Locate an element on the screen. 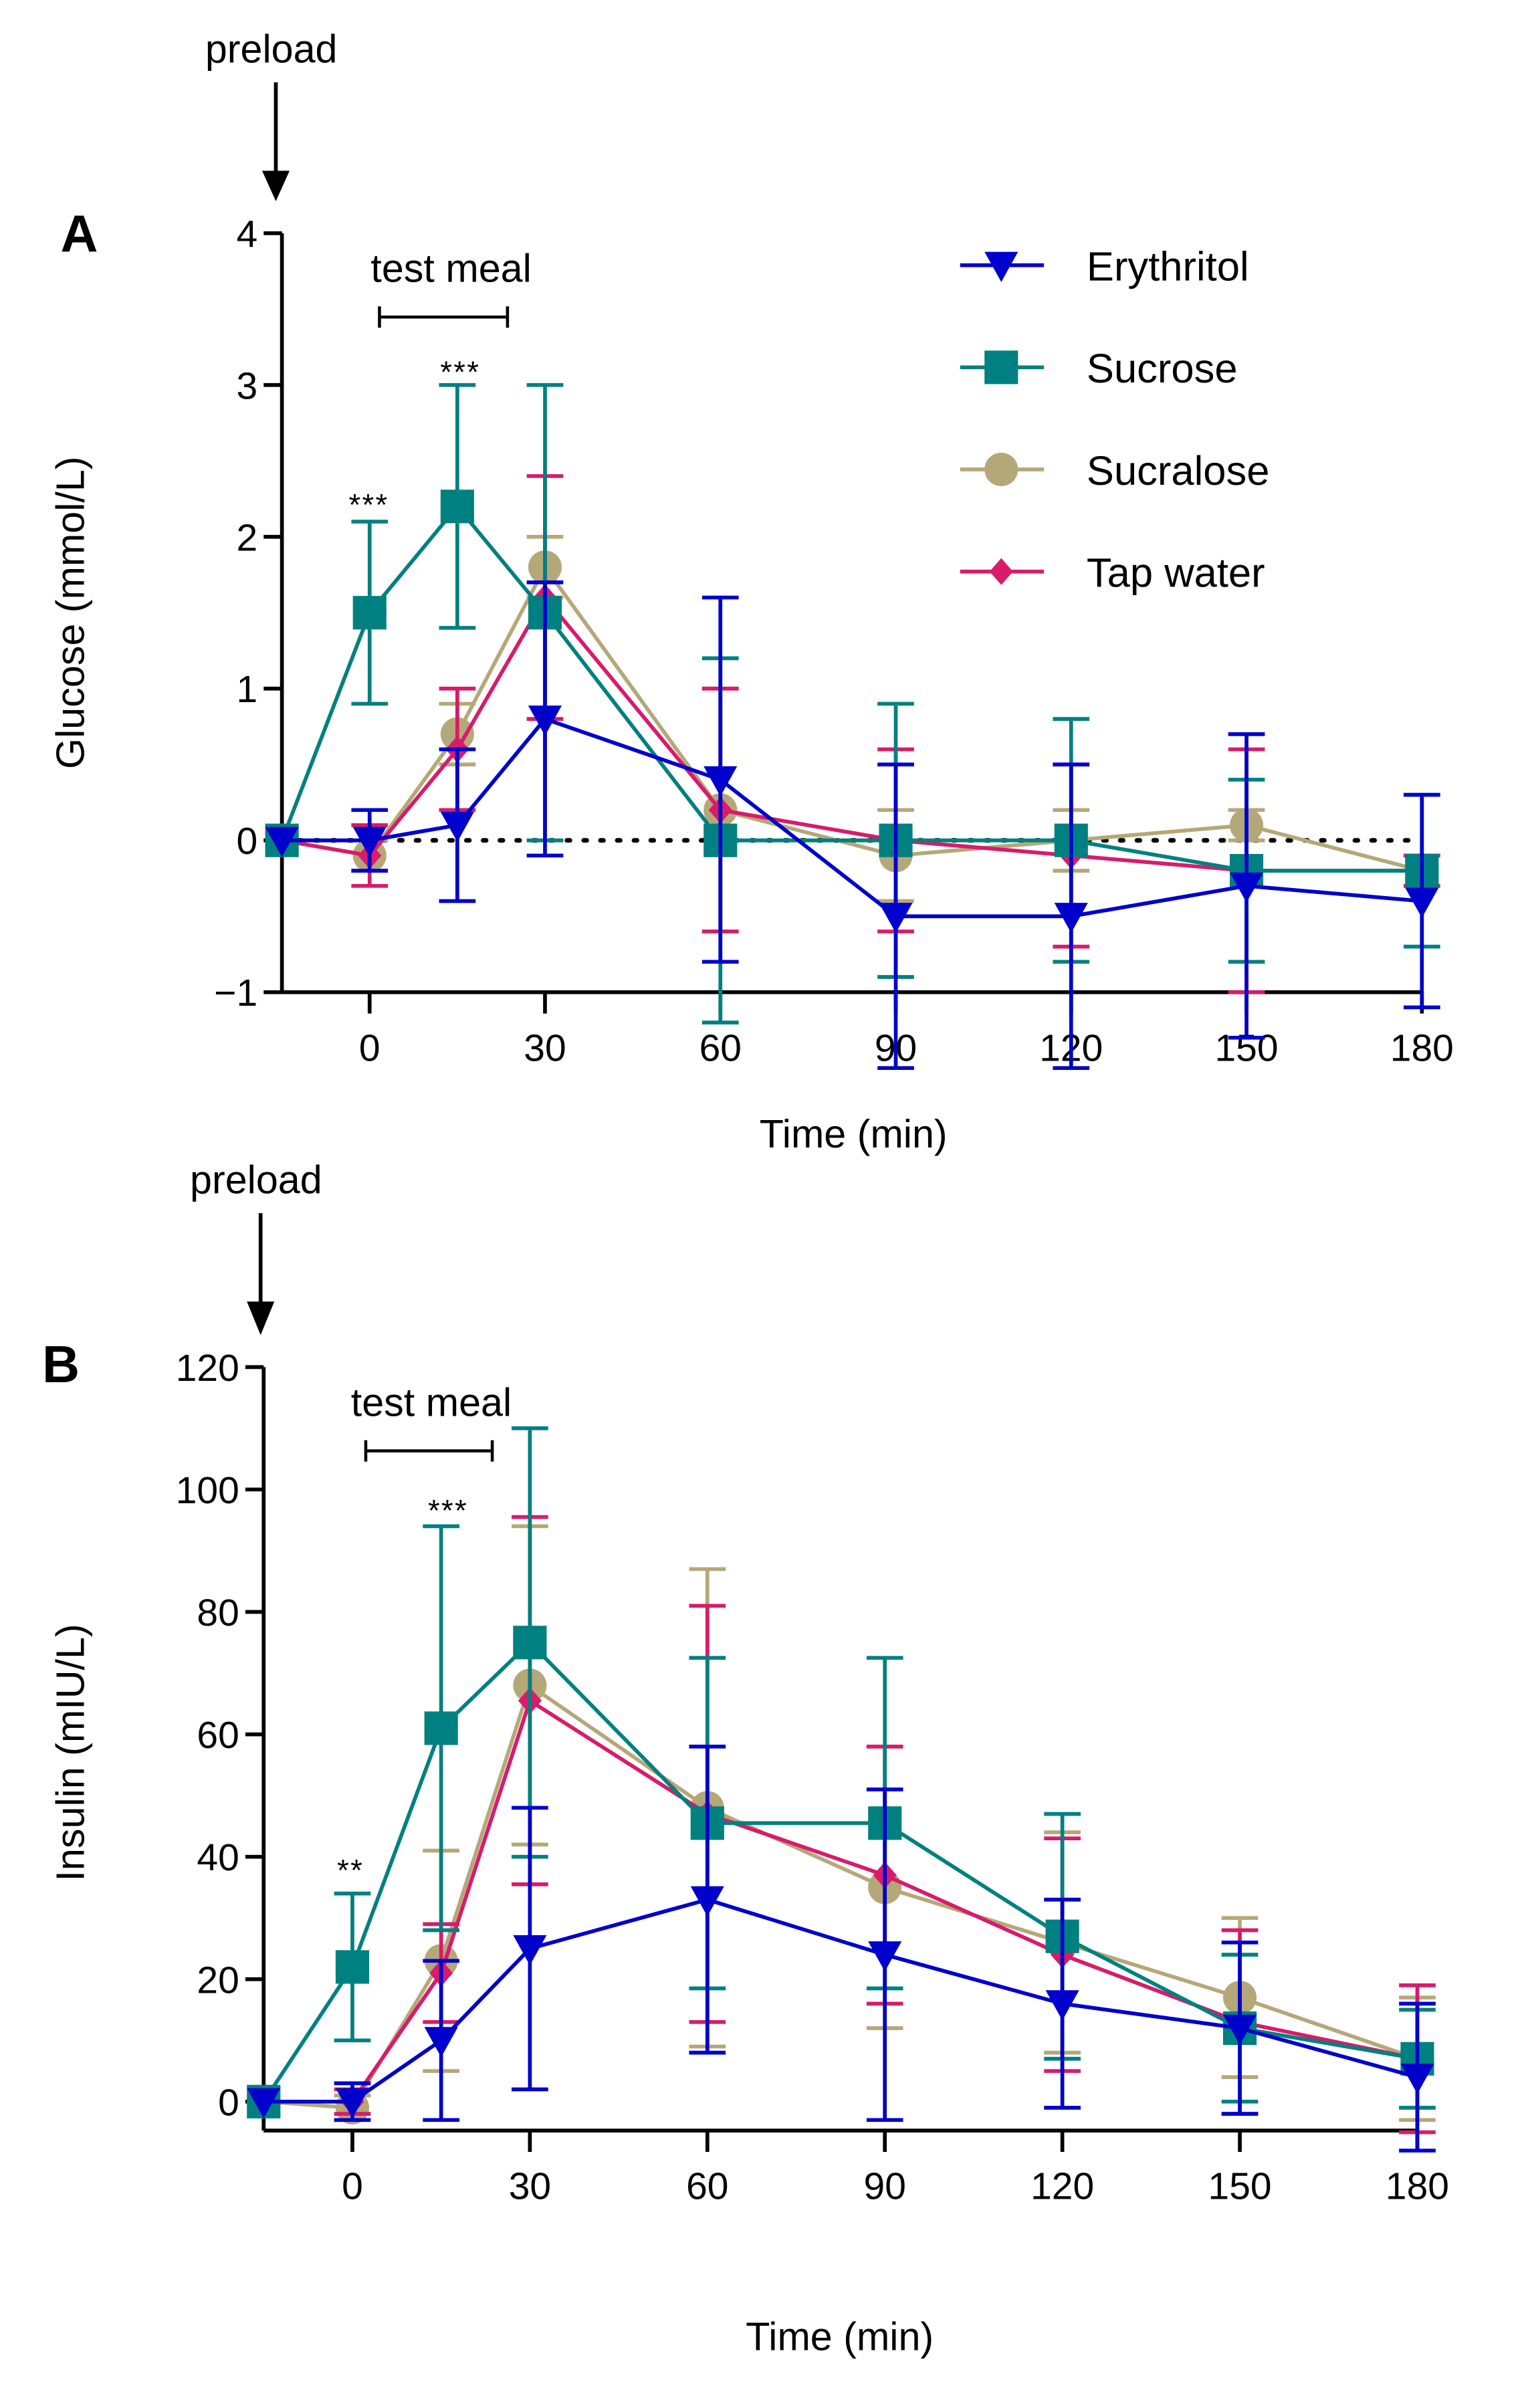  y-tick-label-b: 60 is located at coordinates (218, 1736).